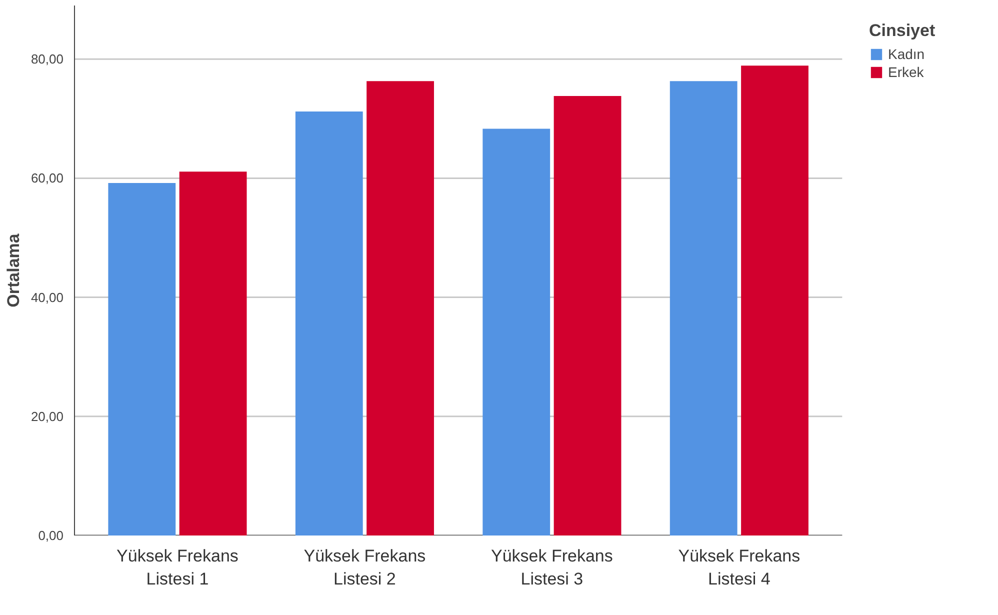 Image resolution: width=998 pixels, height=615 pixels. I want to click on y-axis-title: Ortalama, so click(13, 270).